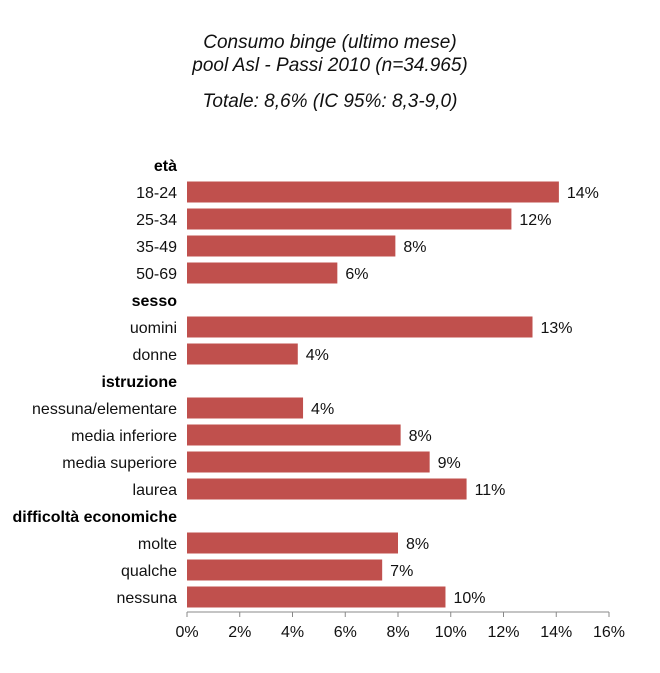 The image size is (660, 673). Describe the element at coordinates (345, 632) in the screenshot. I see `x-tick-label: 6%` at that location.